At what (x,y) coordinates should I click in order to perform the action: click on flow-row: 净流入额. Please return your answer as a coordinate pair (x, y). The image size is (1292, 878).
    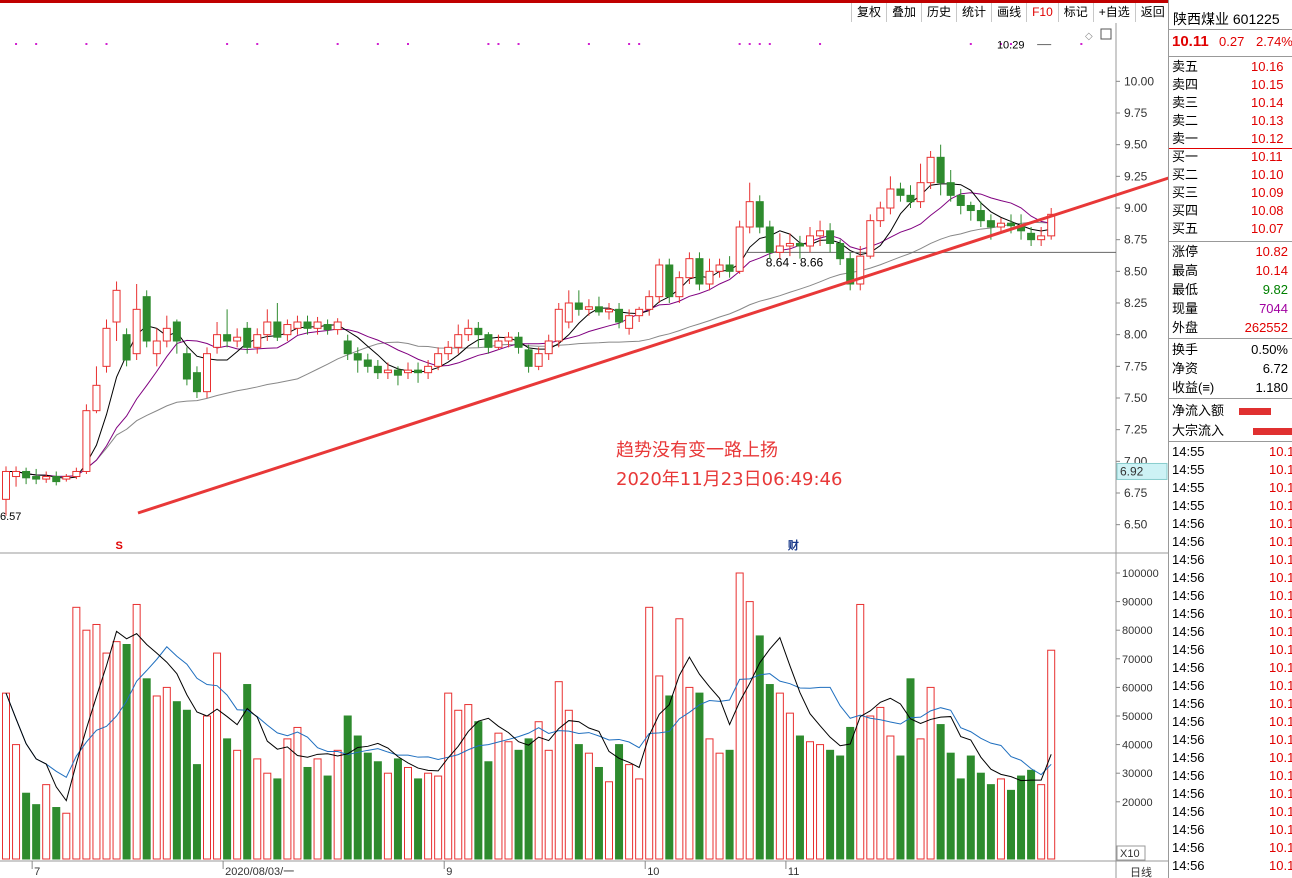
    Looking at the image, I should click on (1230, 411).